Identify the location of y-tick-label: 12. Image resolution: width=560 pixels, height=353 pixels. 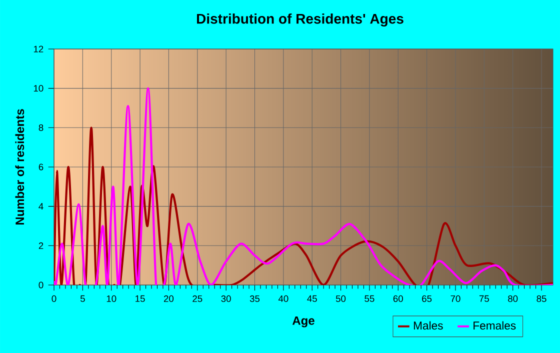
(39, 49).